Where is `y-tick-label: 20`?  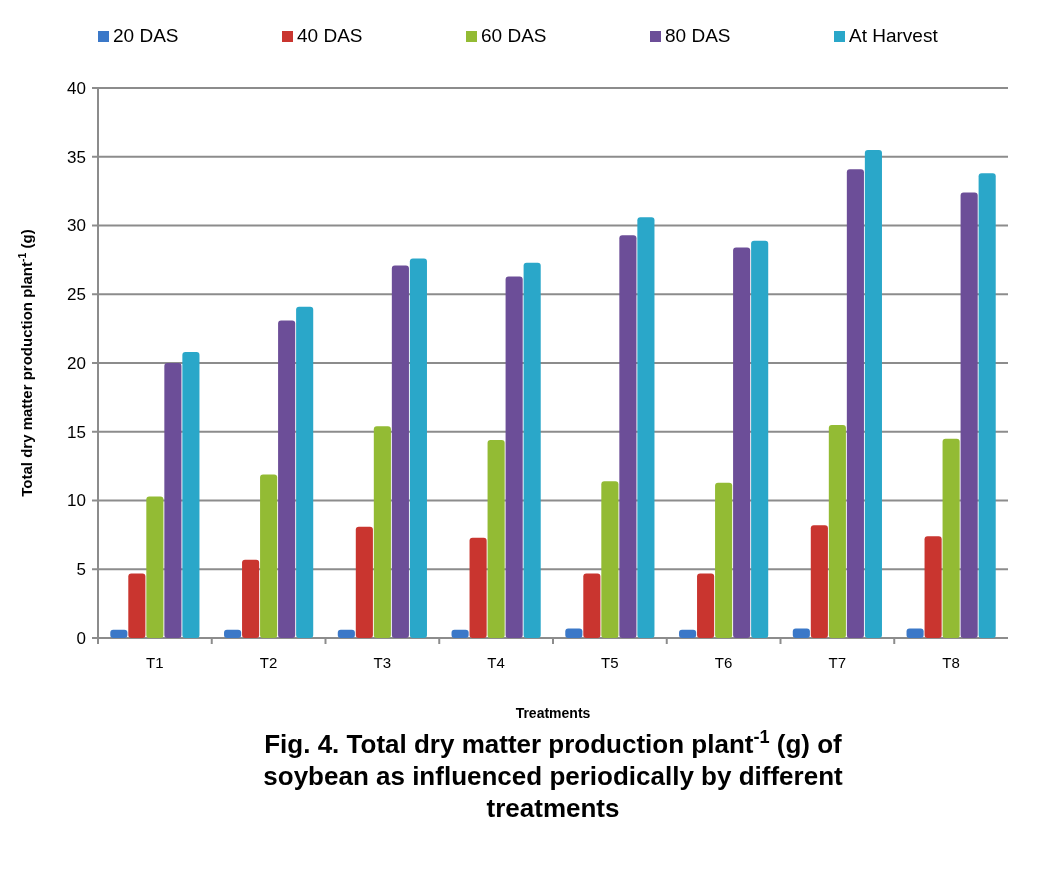 y-tick-label: 20 is located at coordinates (76, 363).